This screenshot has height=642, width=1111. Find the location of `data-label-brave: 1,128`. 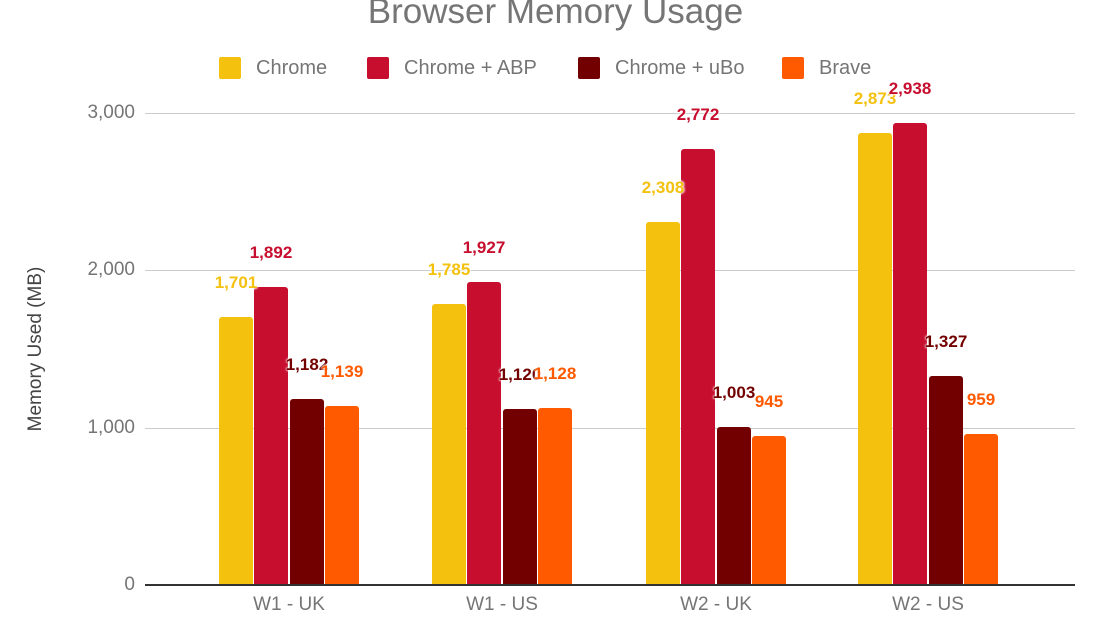

data-label-brave: 1,128 is located at coordinates (555, 373).